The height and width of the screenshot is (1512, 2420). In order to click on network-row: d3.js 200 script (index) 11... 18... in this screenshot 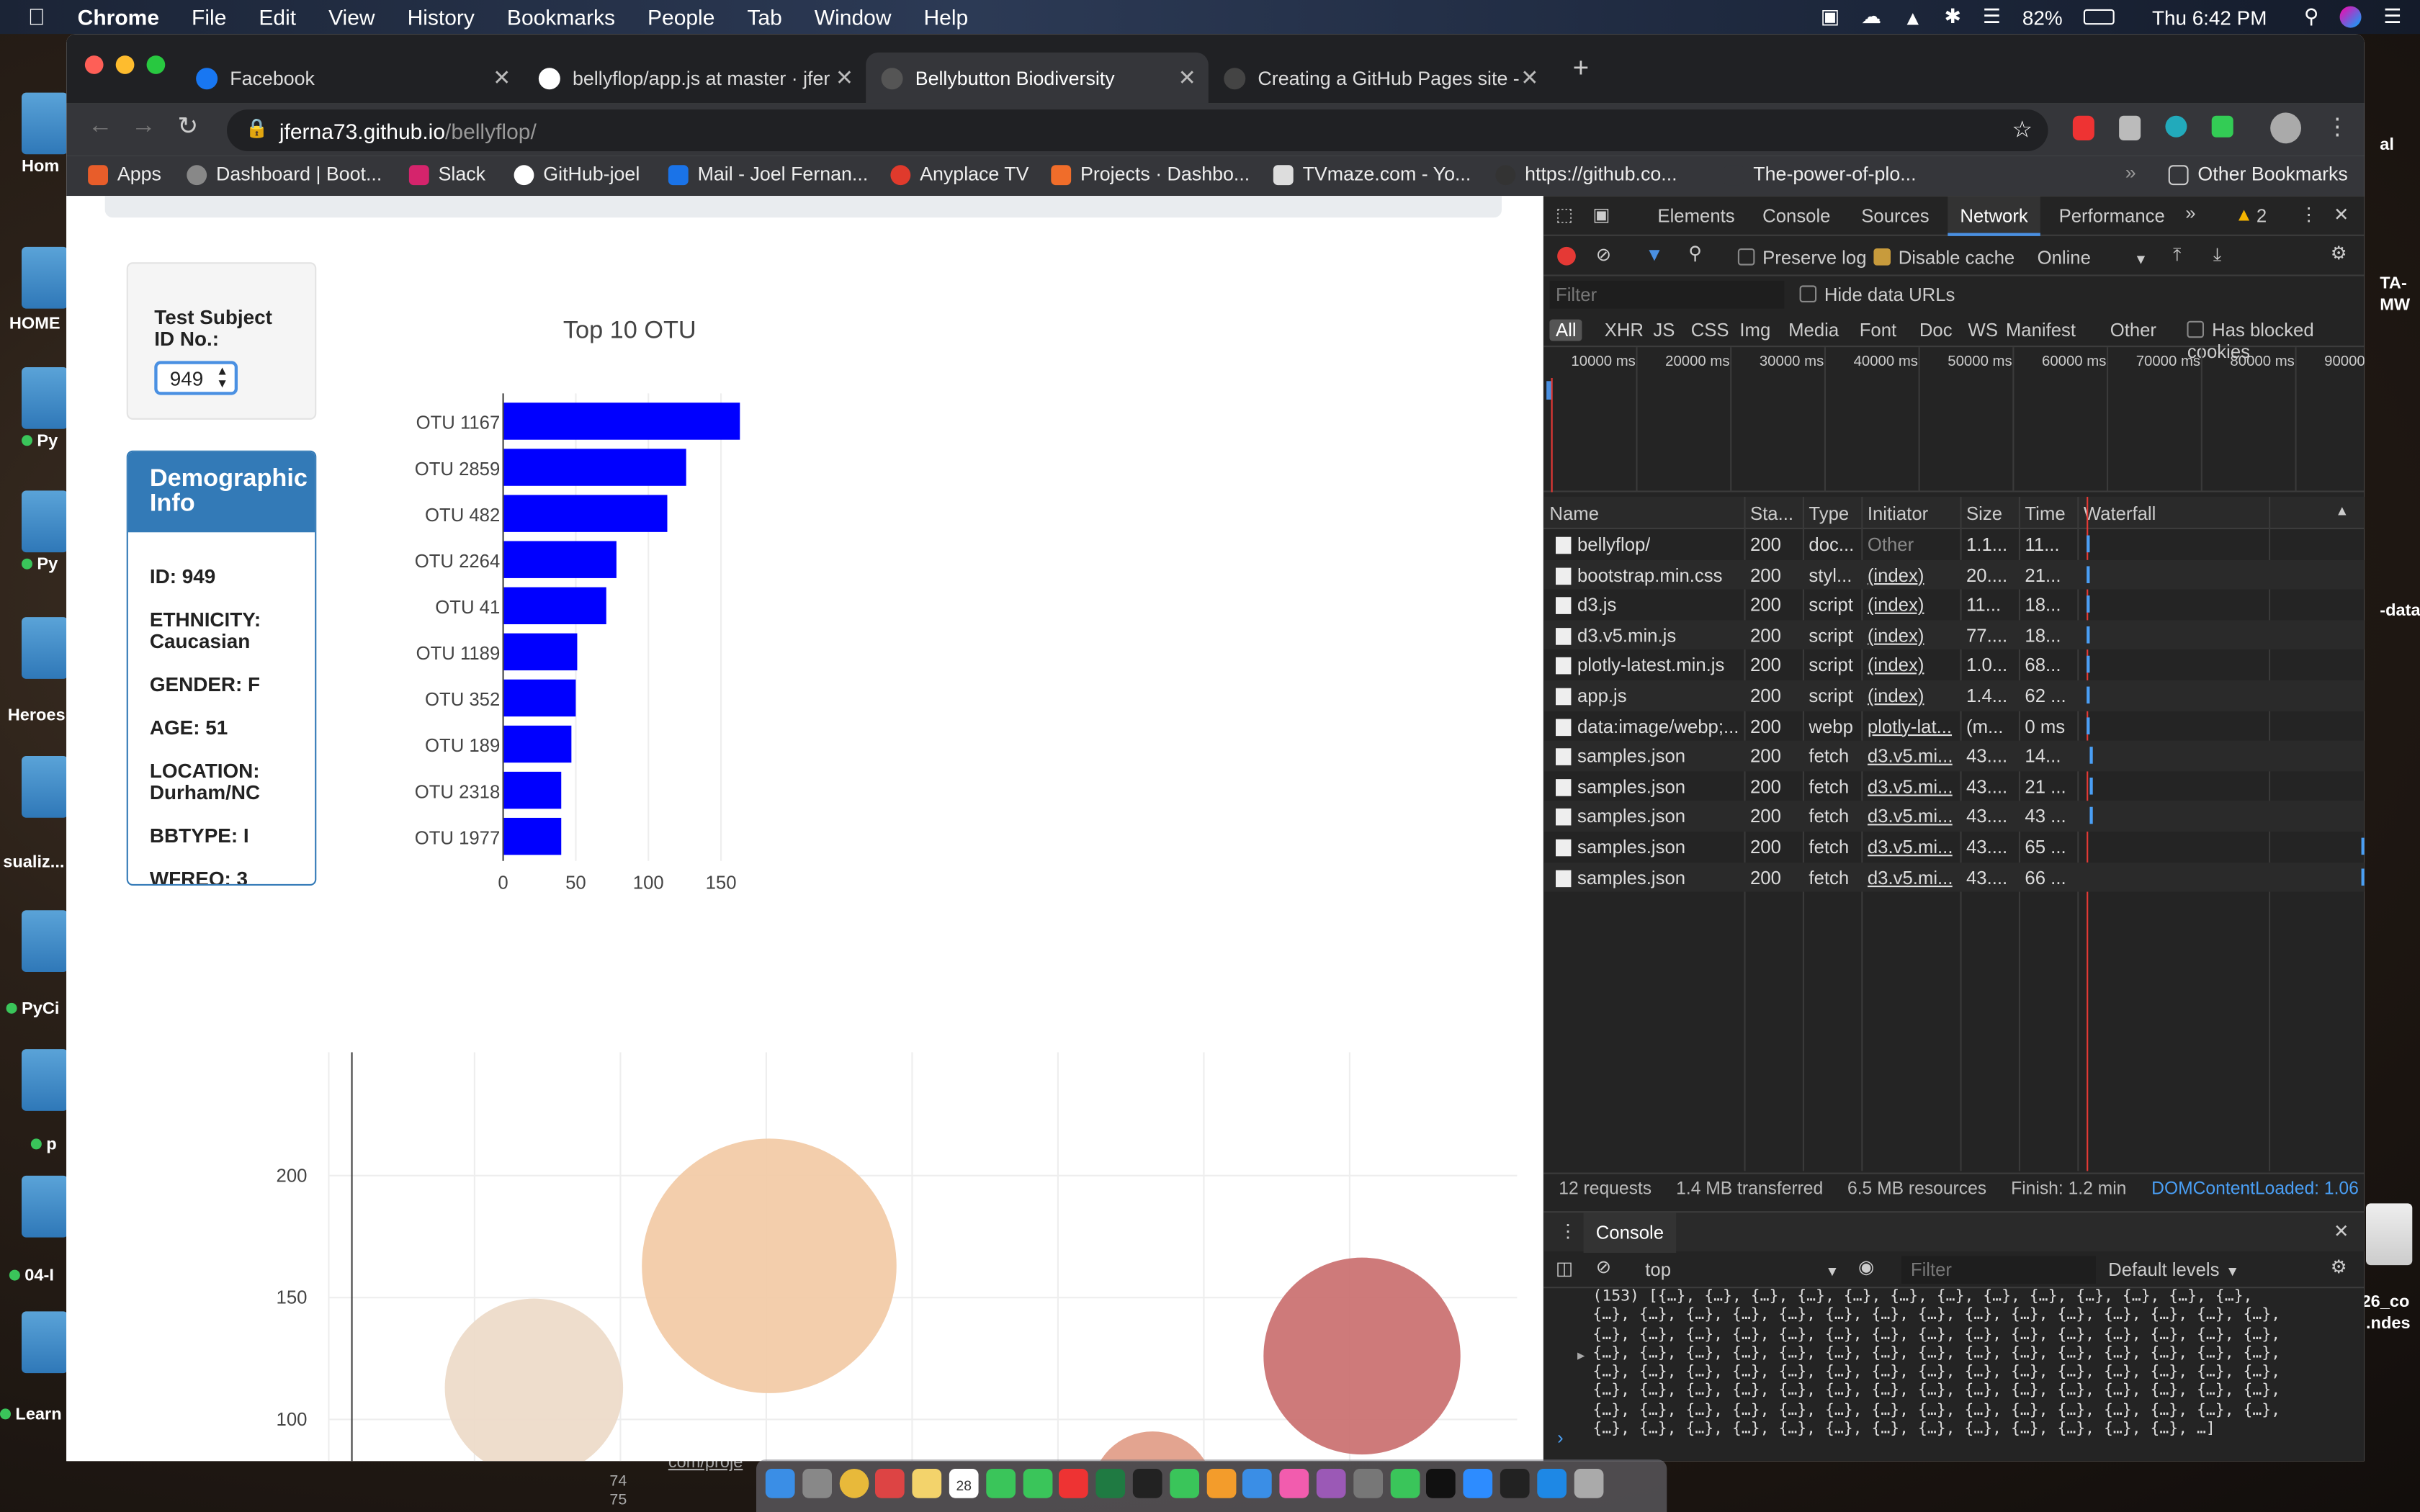, I will do `click(1954, 605)`.